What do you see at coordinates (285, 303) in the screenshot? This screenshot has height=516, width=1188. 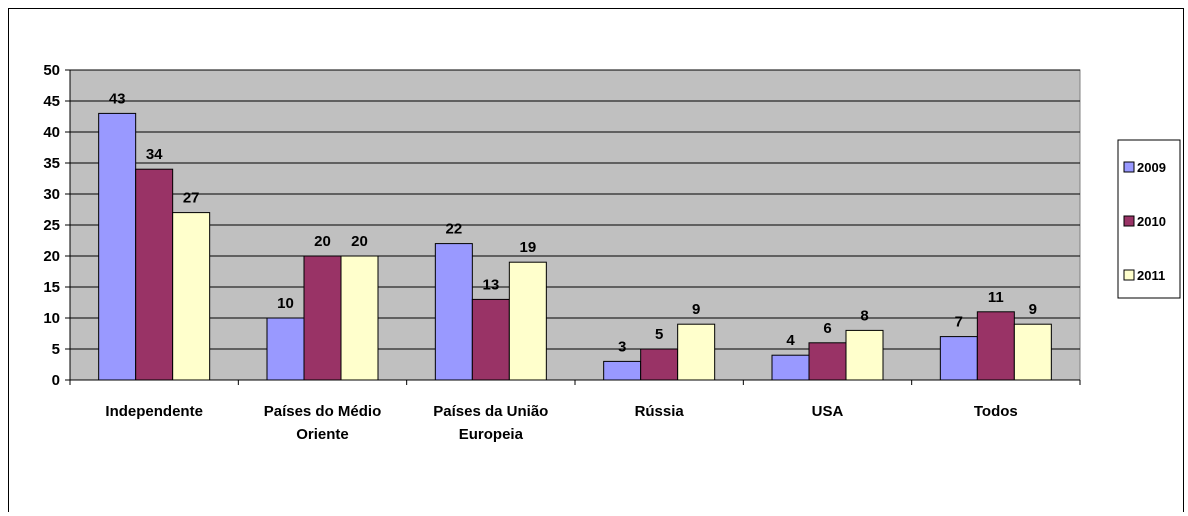 I see `data-label: 10` at bounding box center [285, 303].